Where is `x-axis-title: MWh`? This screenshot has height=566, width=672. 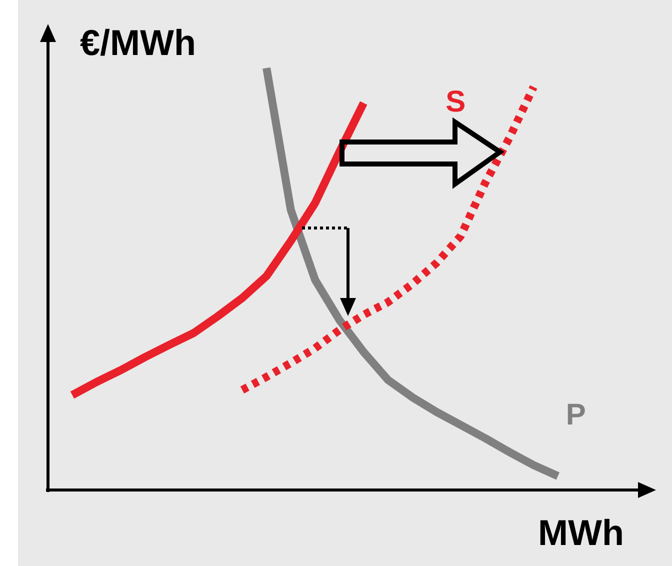
x-axis-title: MWh is located at coordinates (581, 533).